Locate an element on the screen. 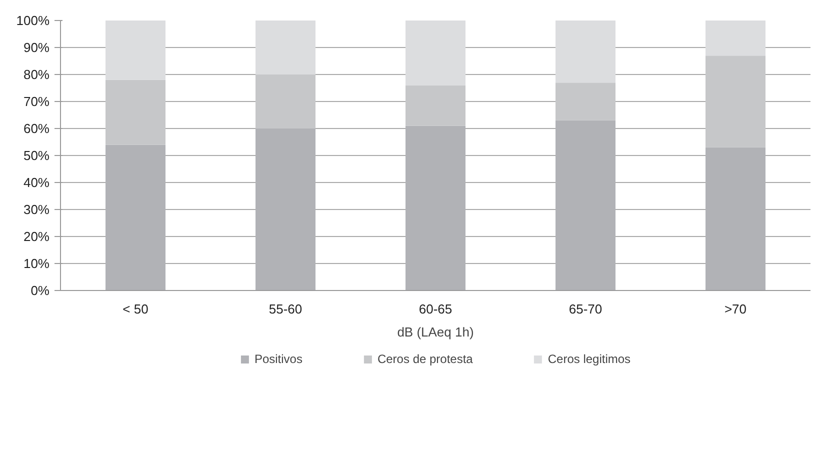 The height and width of the screenshot is (461, 836). y-tick-label: 50% is located at coordinates (36, 155).